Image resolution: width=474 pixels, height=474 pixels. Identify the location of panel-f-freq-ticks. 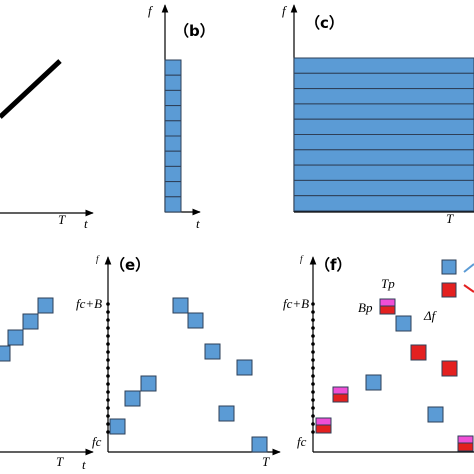
(313, 368).